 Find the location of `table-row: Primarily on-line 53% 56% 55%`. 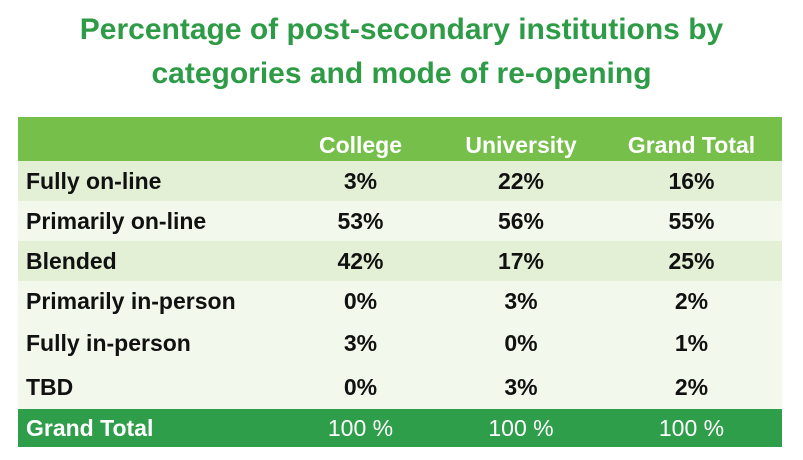

table-row: Primarily on-line 53% 56% 55% is located at coordinates (400, 221).